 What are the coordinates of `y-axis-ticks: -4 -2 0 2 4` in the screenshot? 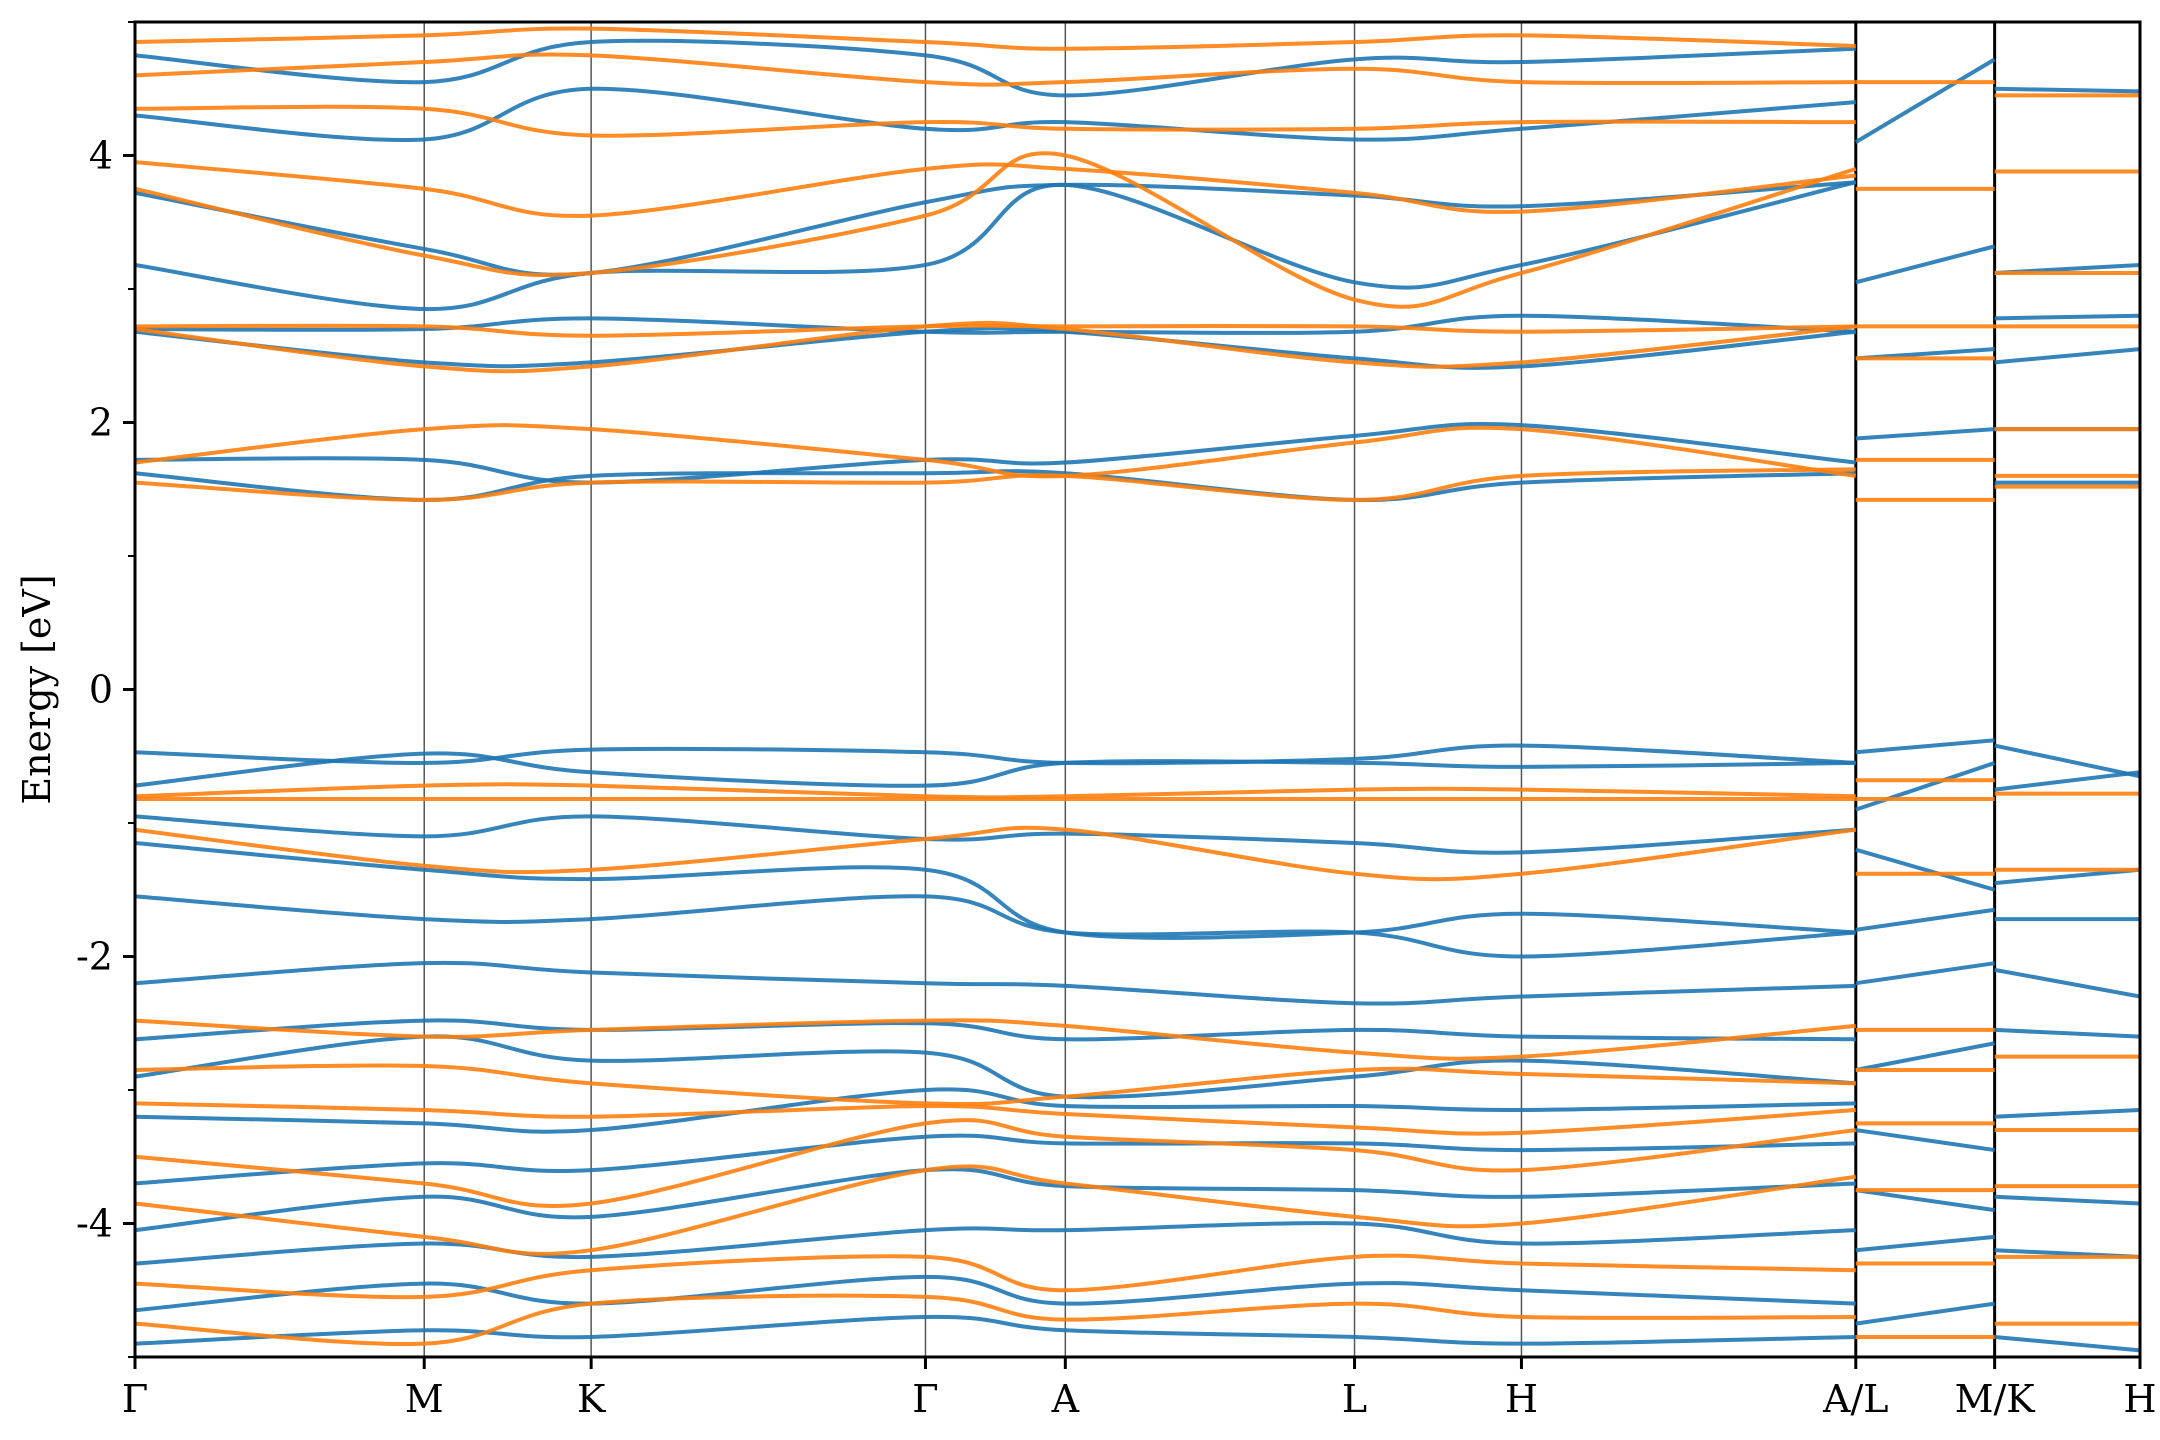 It's located at (105, 689).